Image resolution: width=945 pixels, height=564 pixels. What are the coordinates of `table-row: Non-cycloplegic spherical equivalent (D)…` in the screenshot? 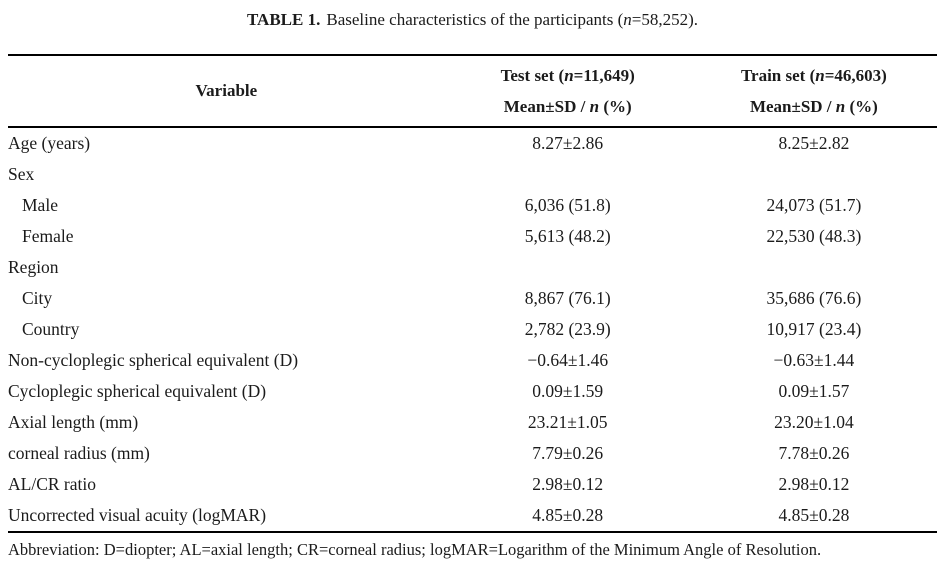 It's located at (472, 360).